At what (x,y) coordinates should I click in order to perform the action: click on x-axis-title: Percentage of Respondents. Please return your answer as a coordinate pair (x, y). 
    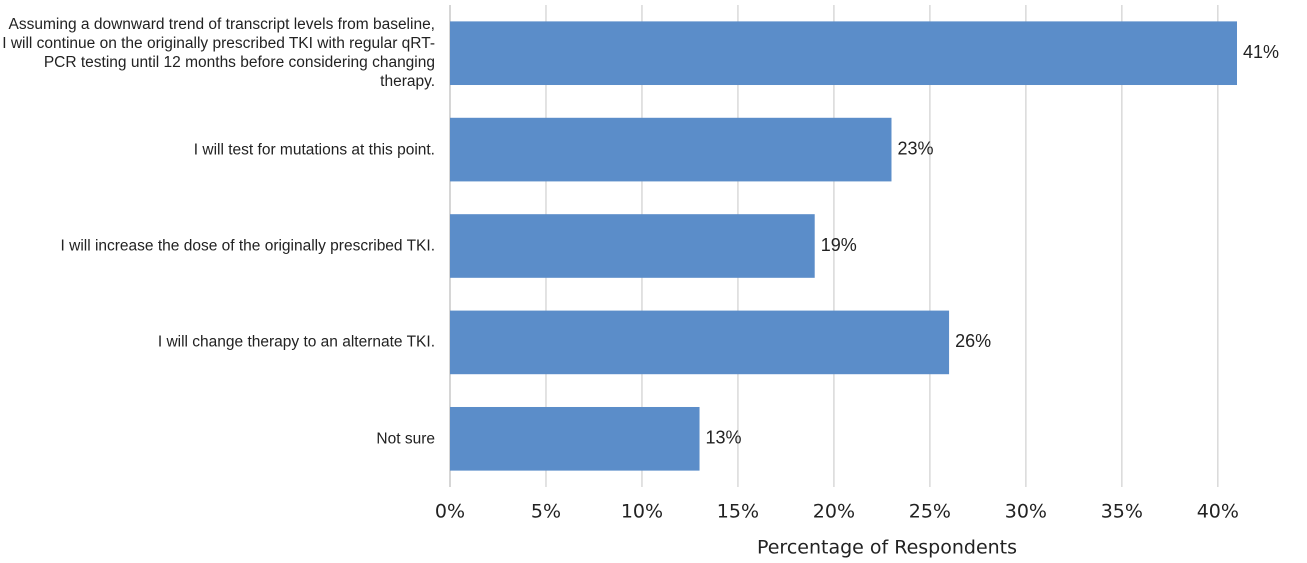
    Looking at the image, I should click on (887, 548).